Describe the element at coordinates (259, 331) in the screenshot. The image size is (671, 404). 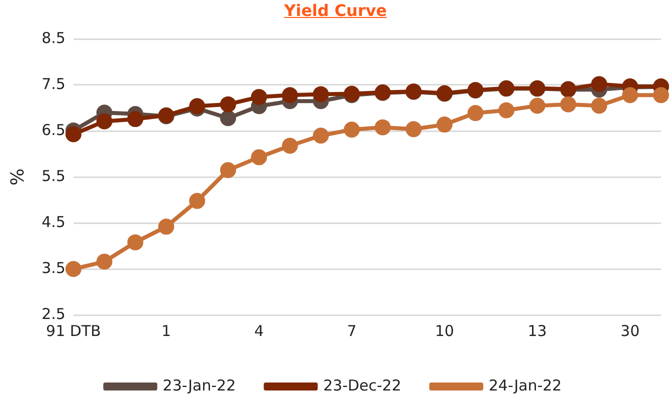
I see `x-tick-label: 4` at that location.